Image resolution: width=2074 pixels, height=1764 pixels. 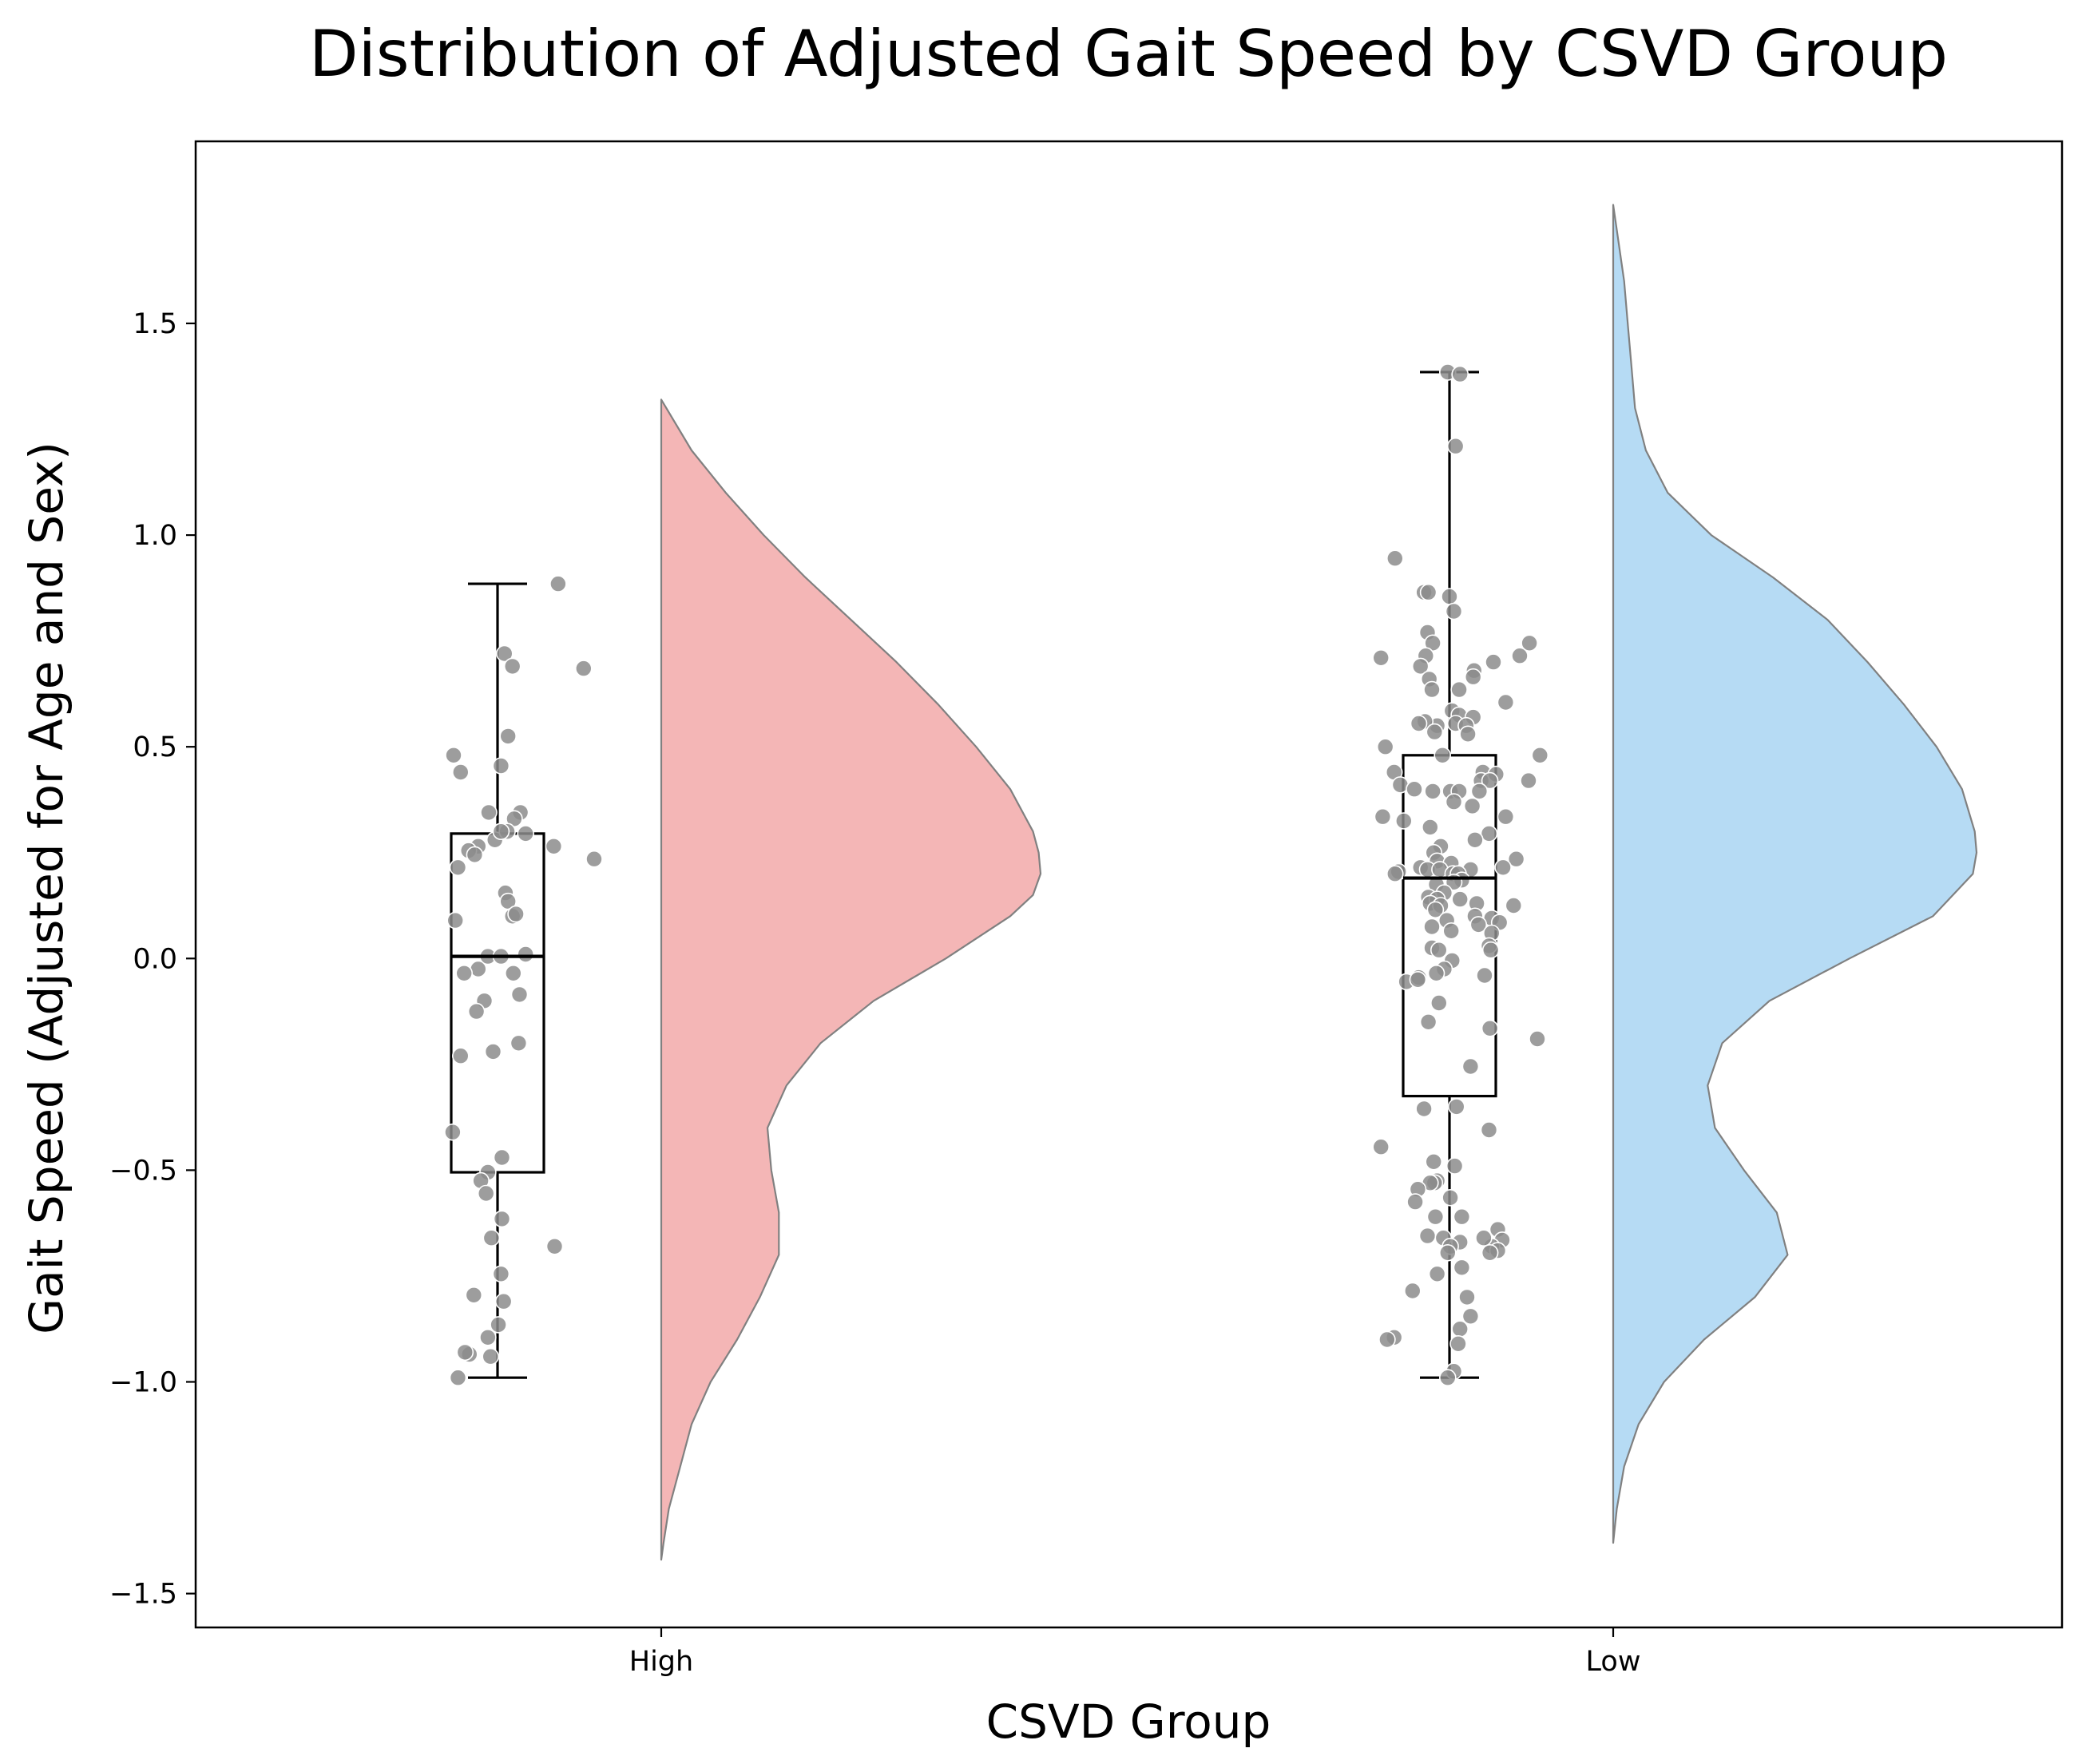 I want to click on x-tick-label-high: High, so click(x=661, y=1662).